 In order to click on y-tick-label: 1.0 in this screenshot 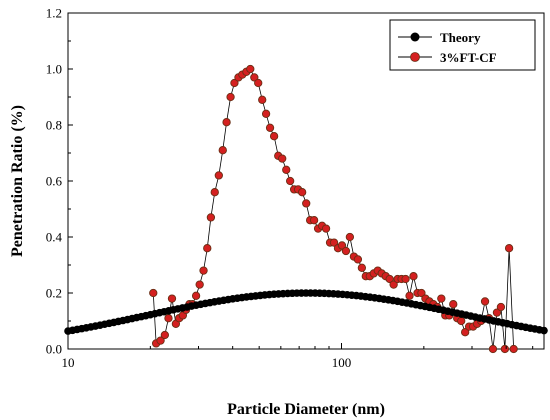, I will do `click(54, 69)`.